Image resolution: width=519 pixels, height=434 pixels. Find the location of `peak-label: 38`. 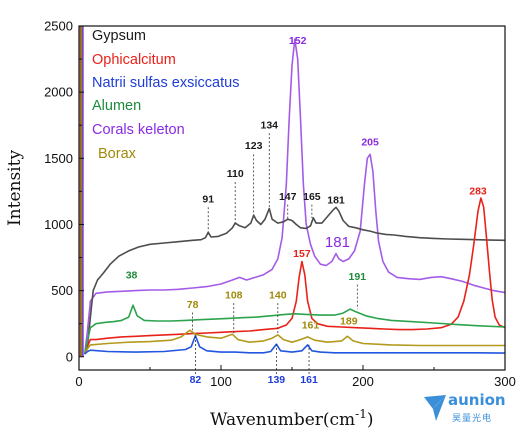

peak-label: 38 is located at coordinates (132, 276).